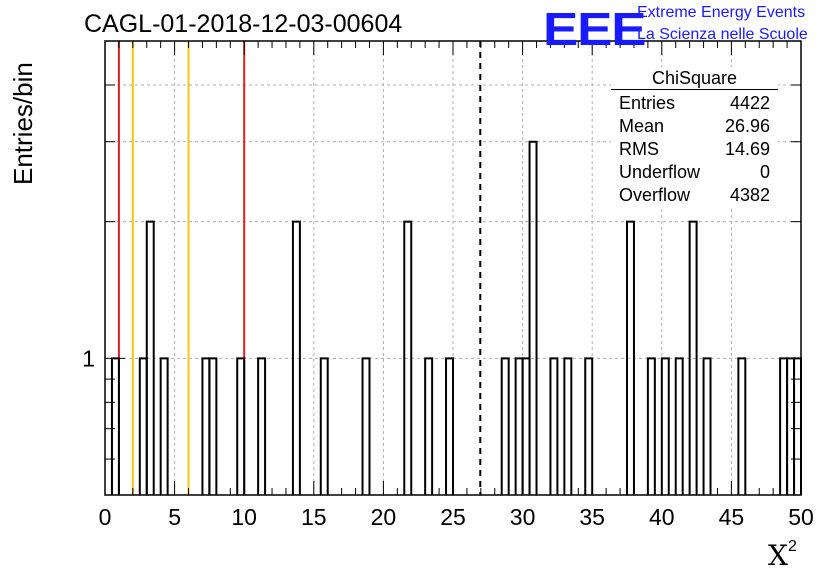 The width and height of the screenshot is (836, 572). Describe the element at coordinates (662, 517) in the screenshot. I see `x-tick-label: 40` at that location.